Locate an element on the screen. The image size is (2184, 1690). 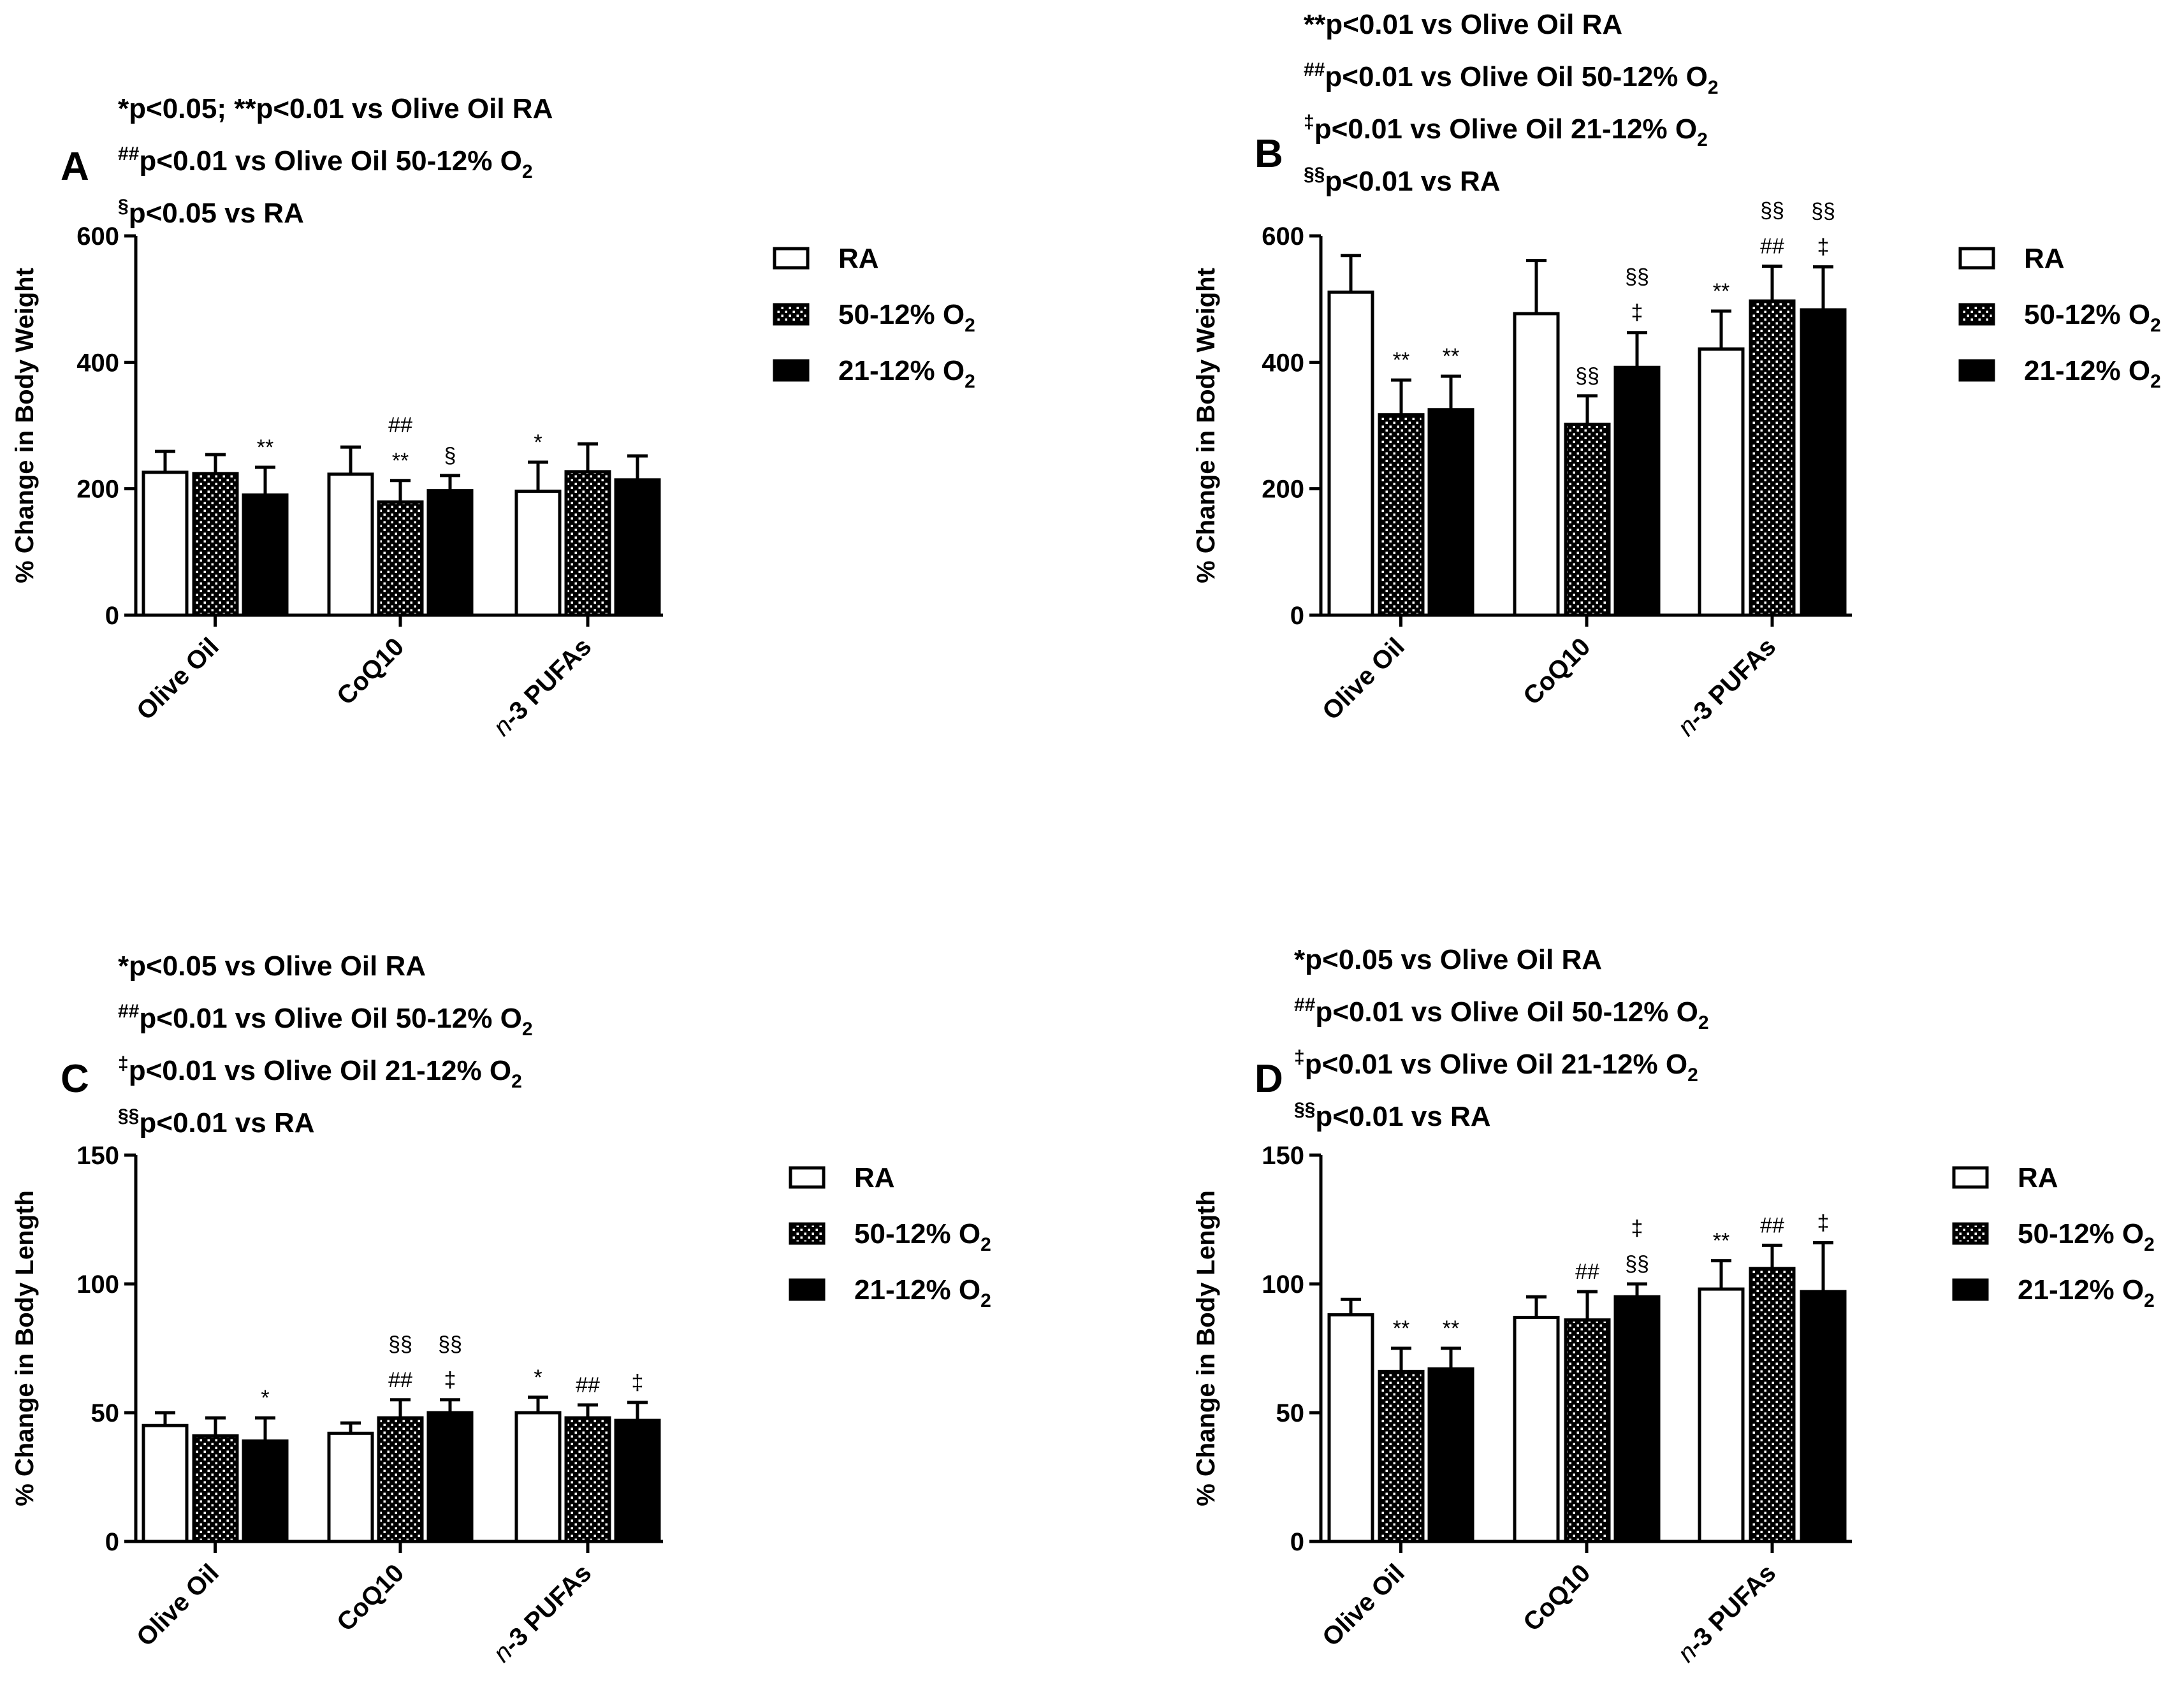
panel-b-legend-swatch-ra is located at coordinates (1976, 258).